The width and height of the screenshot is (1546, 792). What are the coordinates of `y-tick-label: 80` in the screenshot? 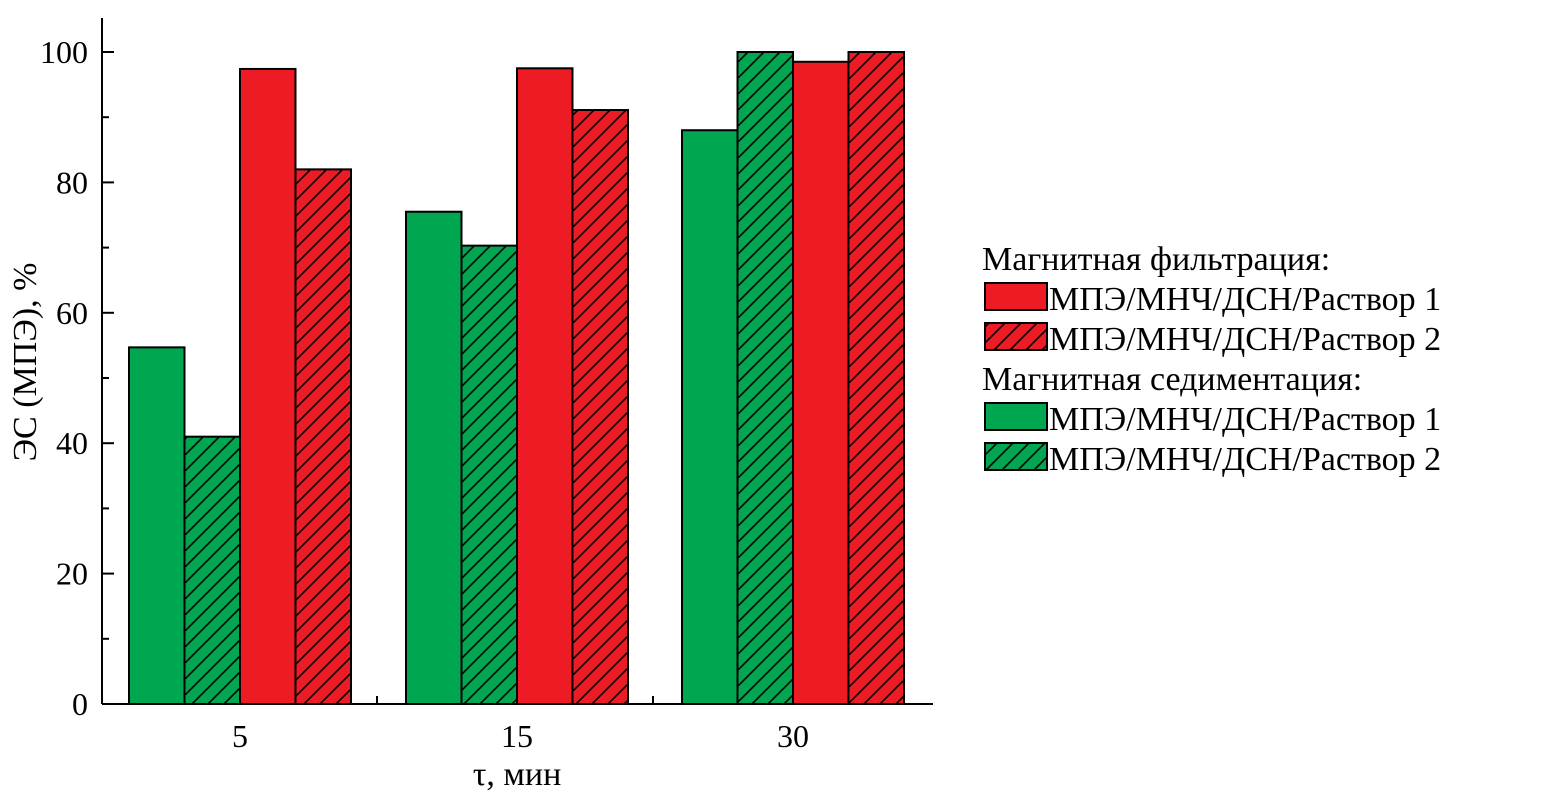 It's located at (72, 182).